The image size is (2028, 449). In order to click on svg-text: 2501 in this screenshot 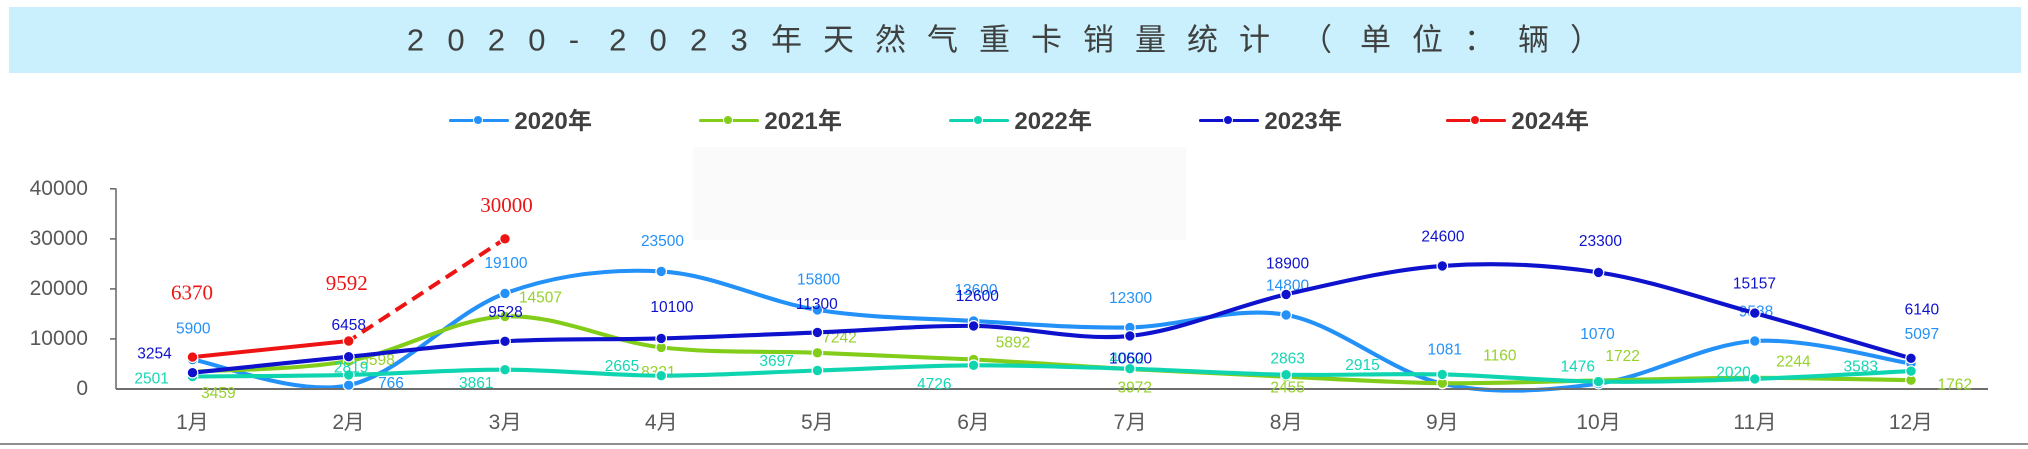, I will do `click(151, 378)`.